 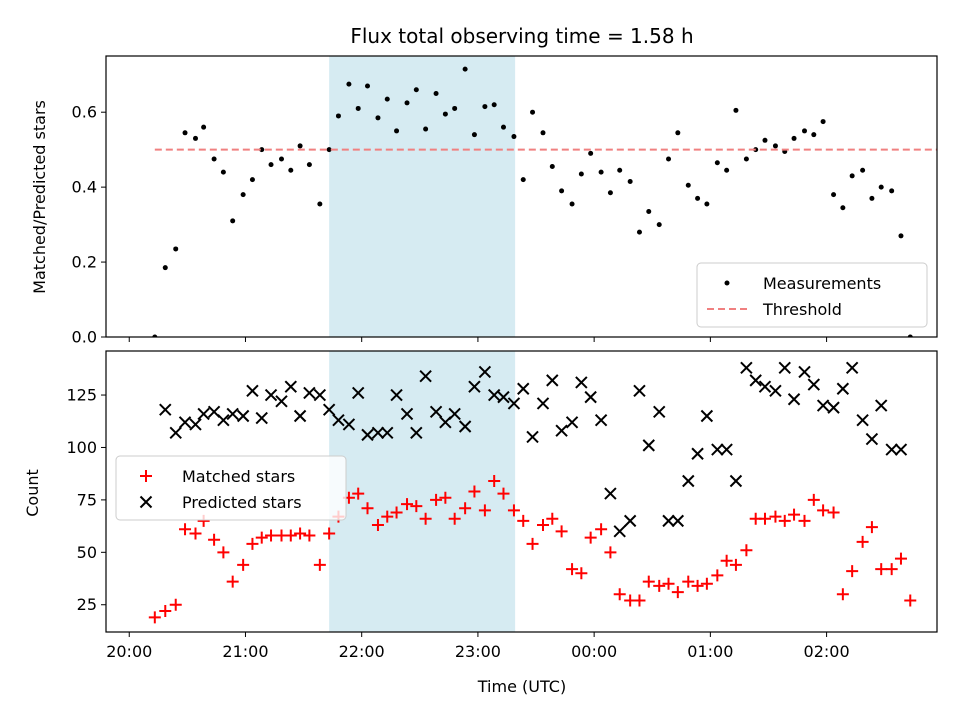 What do you see at coordinates (422, 196) in the screenshot?
I see `observing-window-span` at bounding box center [422, 196].